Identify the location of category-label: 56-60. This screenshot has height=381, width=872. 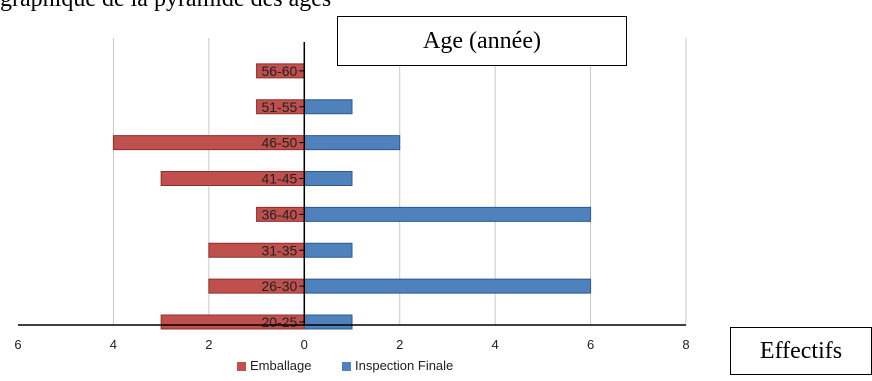
(279, 71).